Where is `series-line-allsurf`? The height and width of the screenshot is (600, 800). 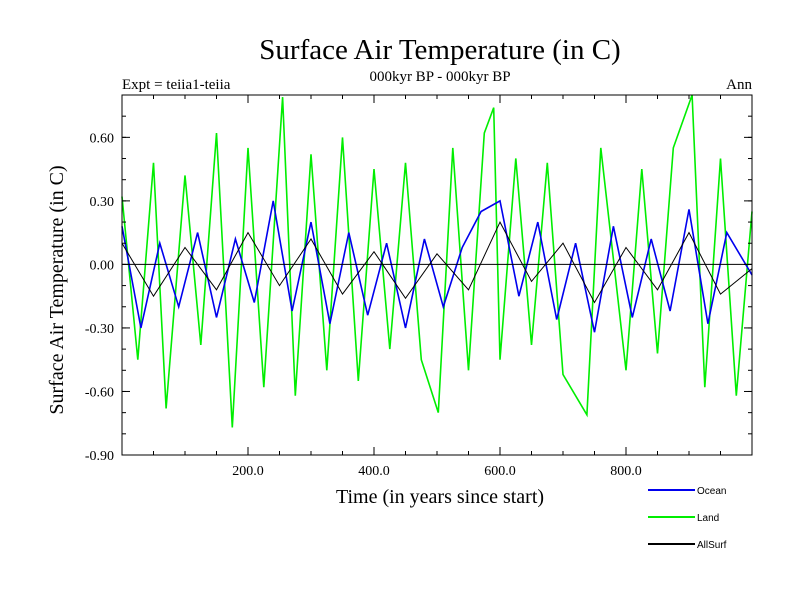
series-line-allsurf is located at coordinates (437, 262).